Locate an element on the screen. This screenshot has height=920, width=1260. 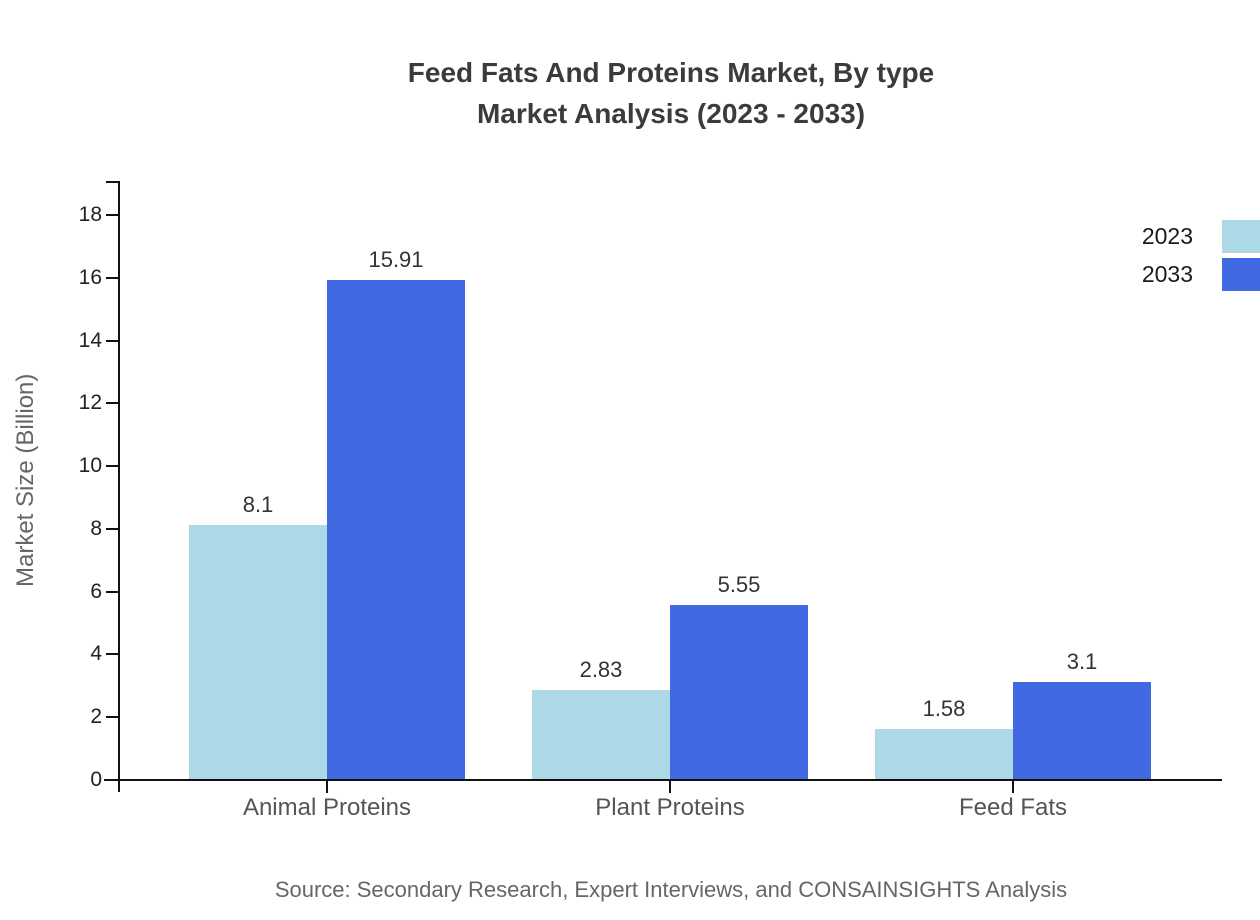
x-axis-category-label: Plant Proteins is located at coordinates (670, 807).